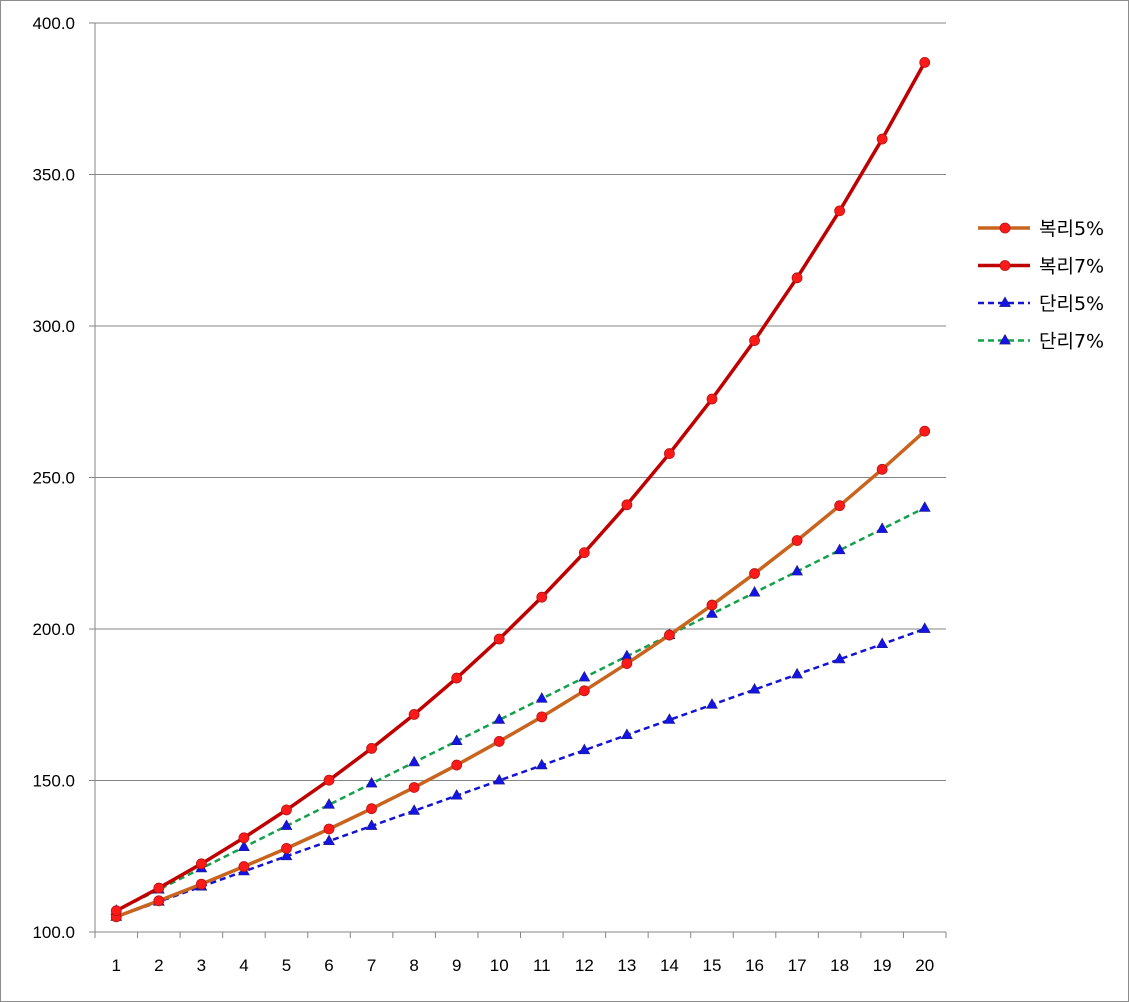 This screenshot has height=1002, width=1129. Describe the element at coordinates (53, 932) in the screenshot. I see `y-tick-label: 100.0` at that location.